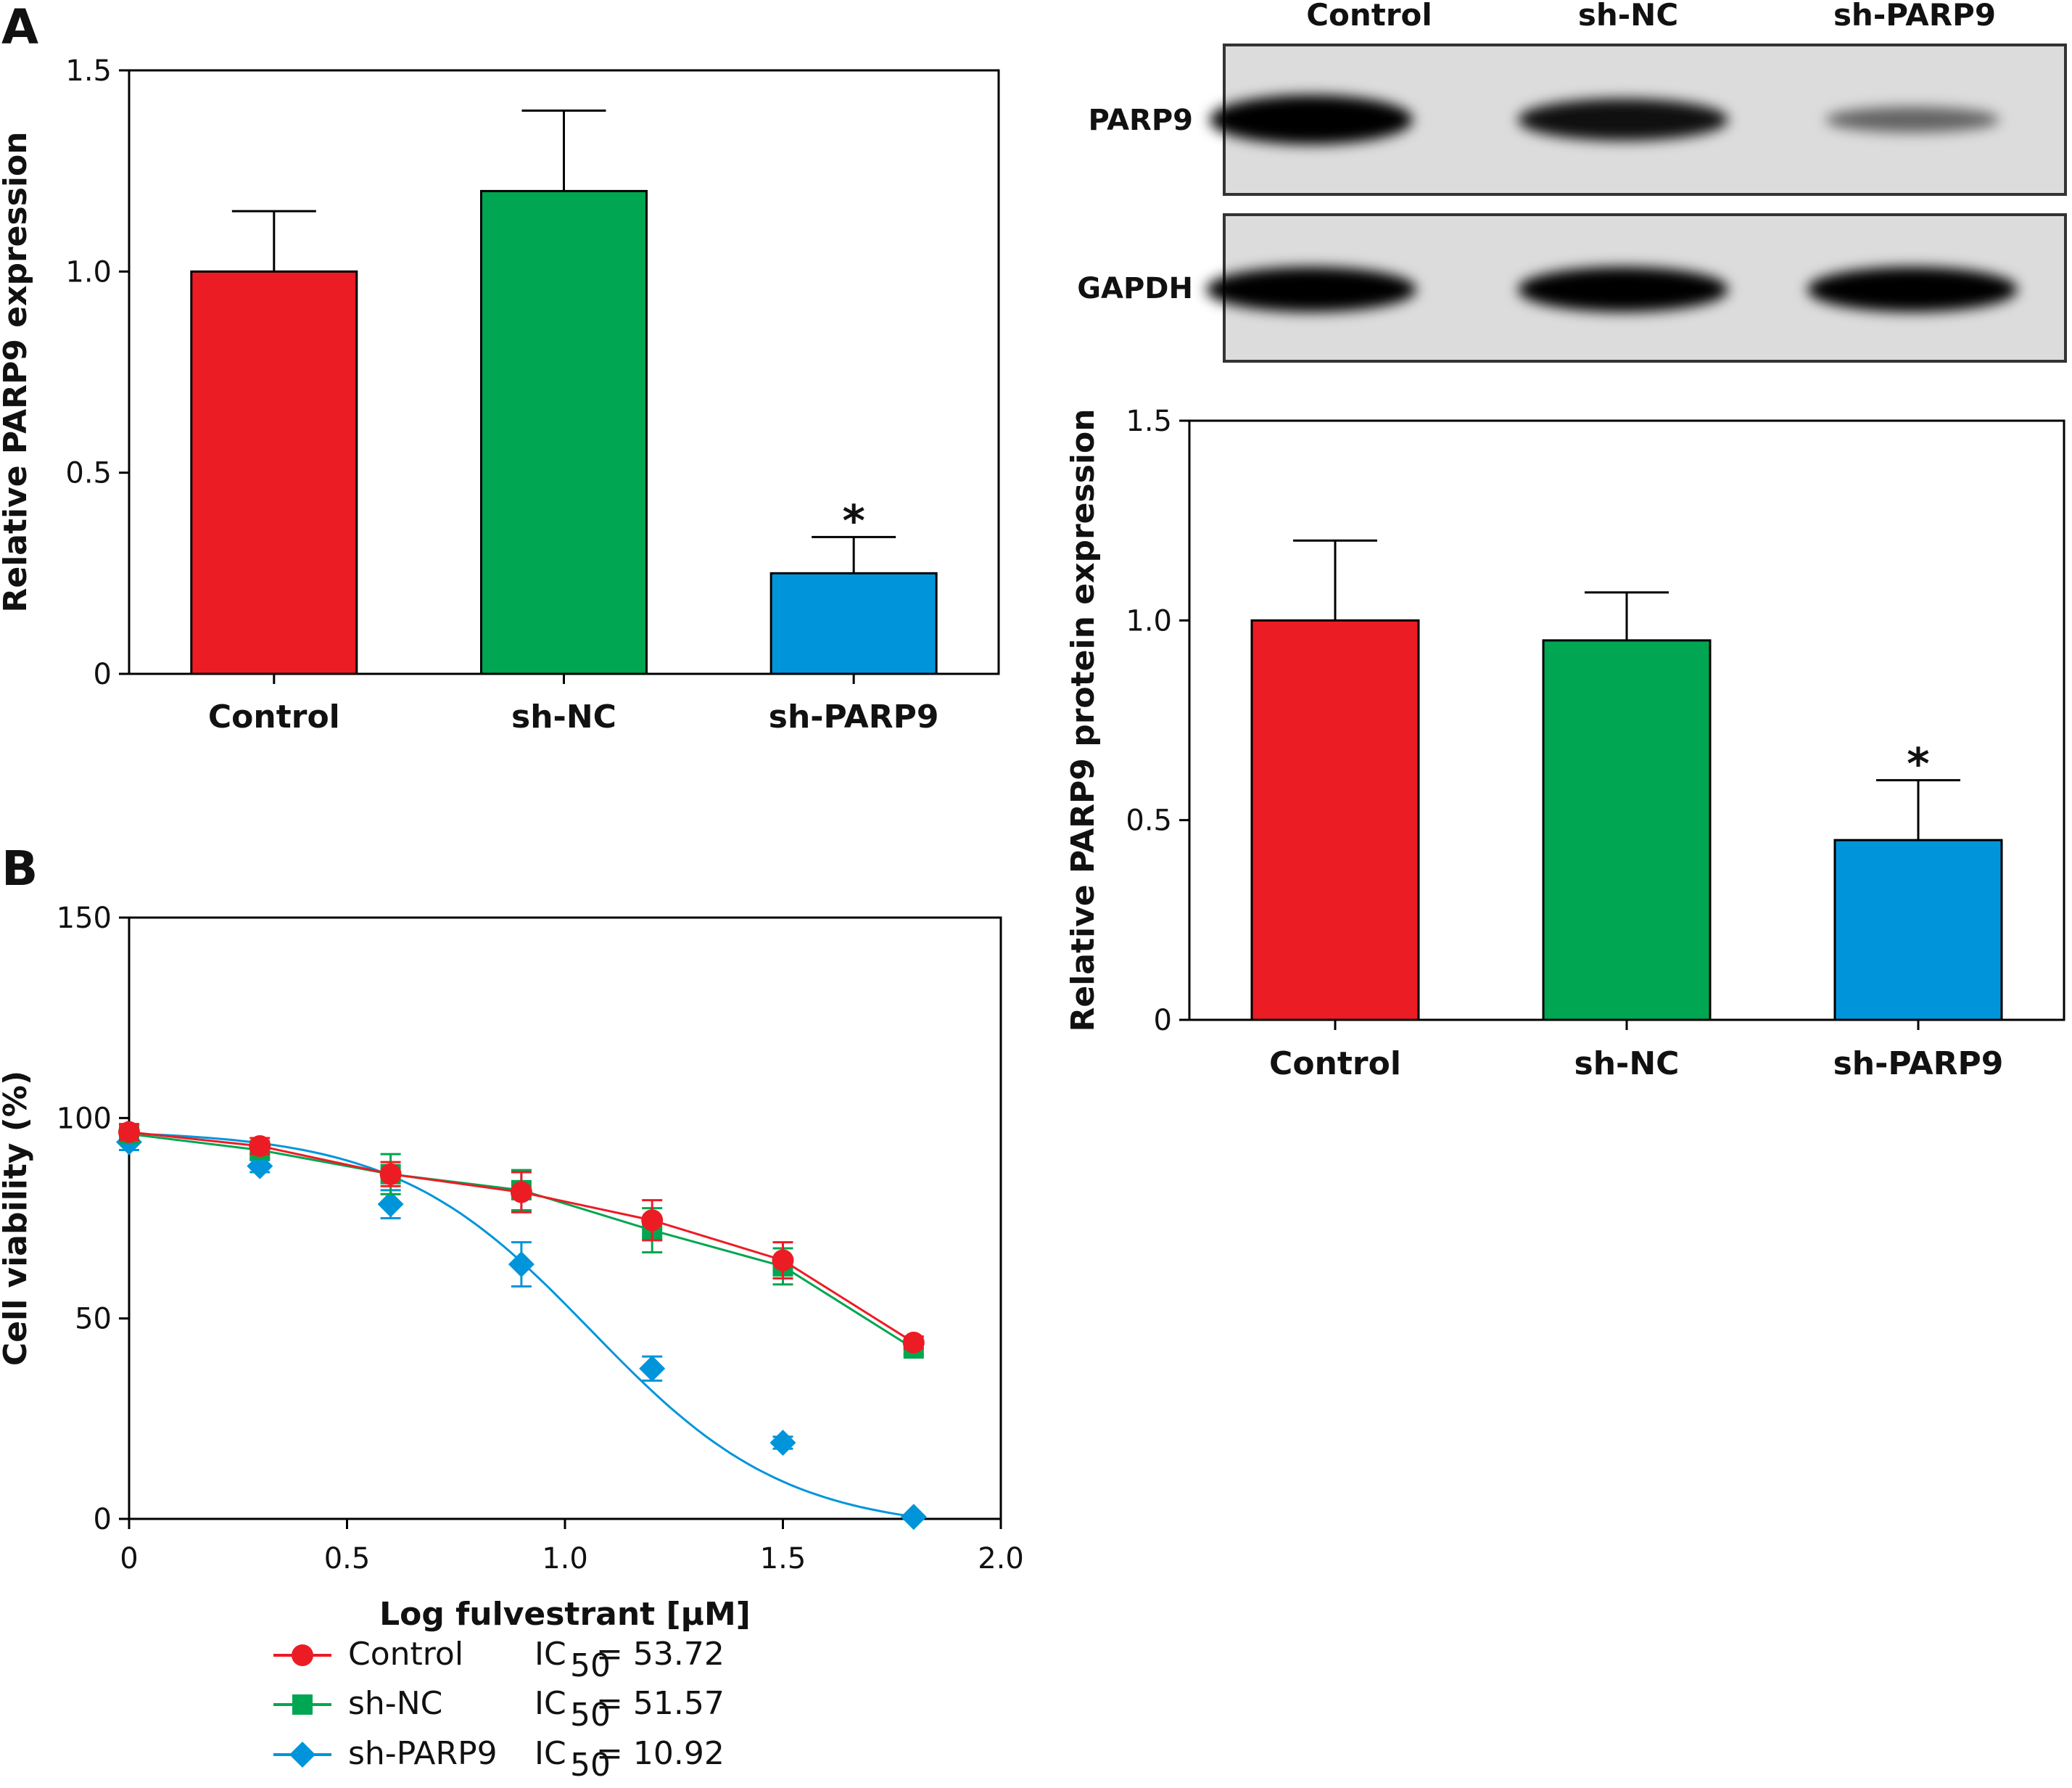  What do you see at coordinates (1135, 288) in the screenshot?
I see `blot-row-label: GAPDH` at bounding box center [1135, 288].